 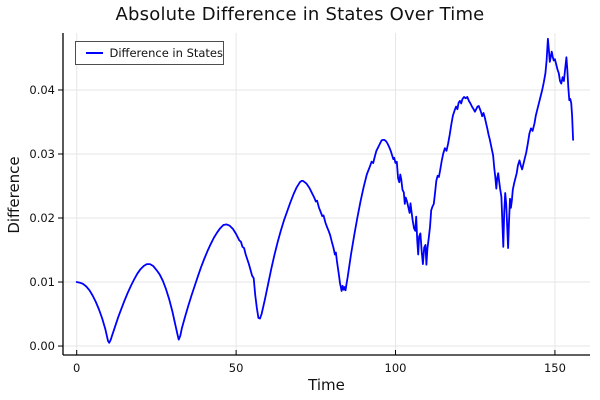 I want to click on legend-box: Difference in States, so click(x=149, y=53).